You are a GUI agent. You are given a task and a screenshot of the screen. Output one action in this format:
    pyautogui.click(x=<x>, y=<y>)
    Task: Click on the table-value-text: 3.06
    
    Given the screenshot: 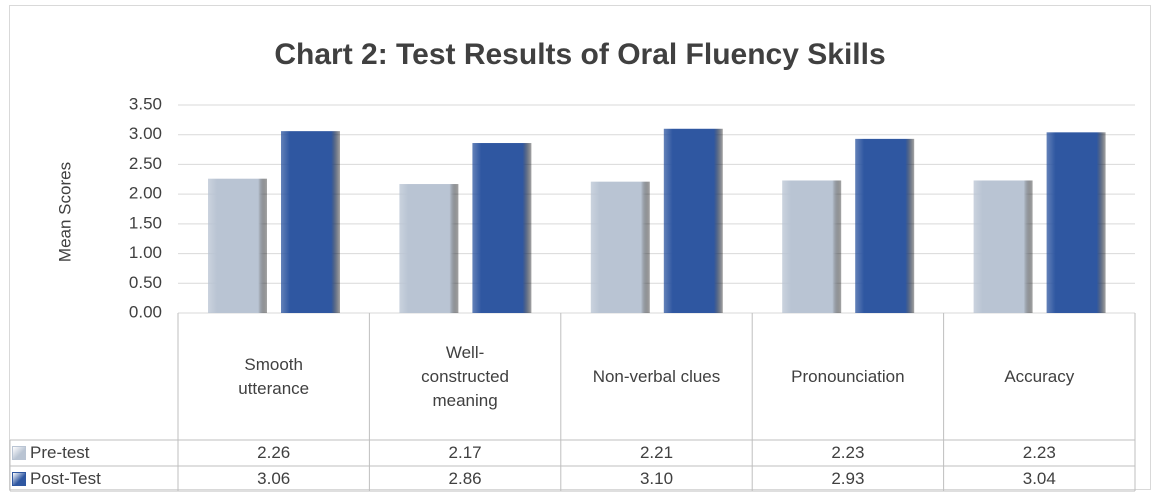 What is the action you would take?
    pyautogui.click(x=274, y=478)
    